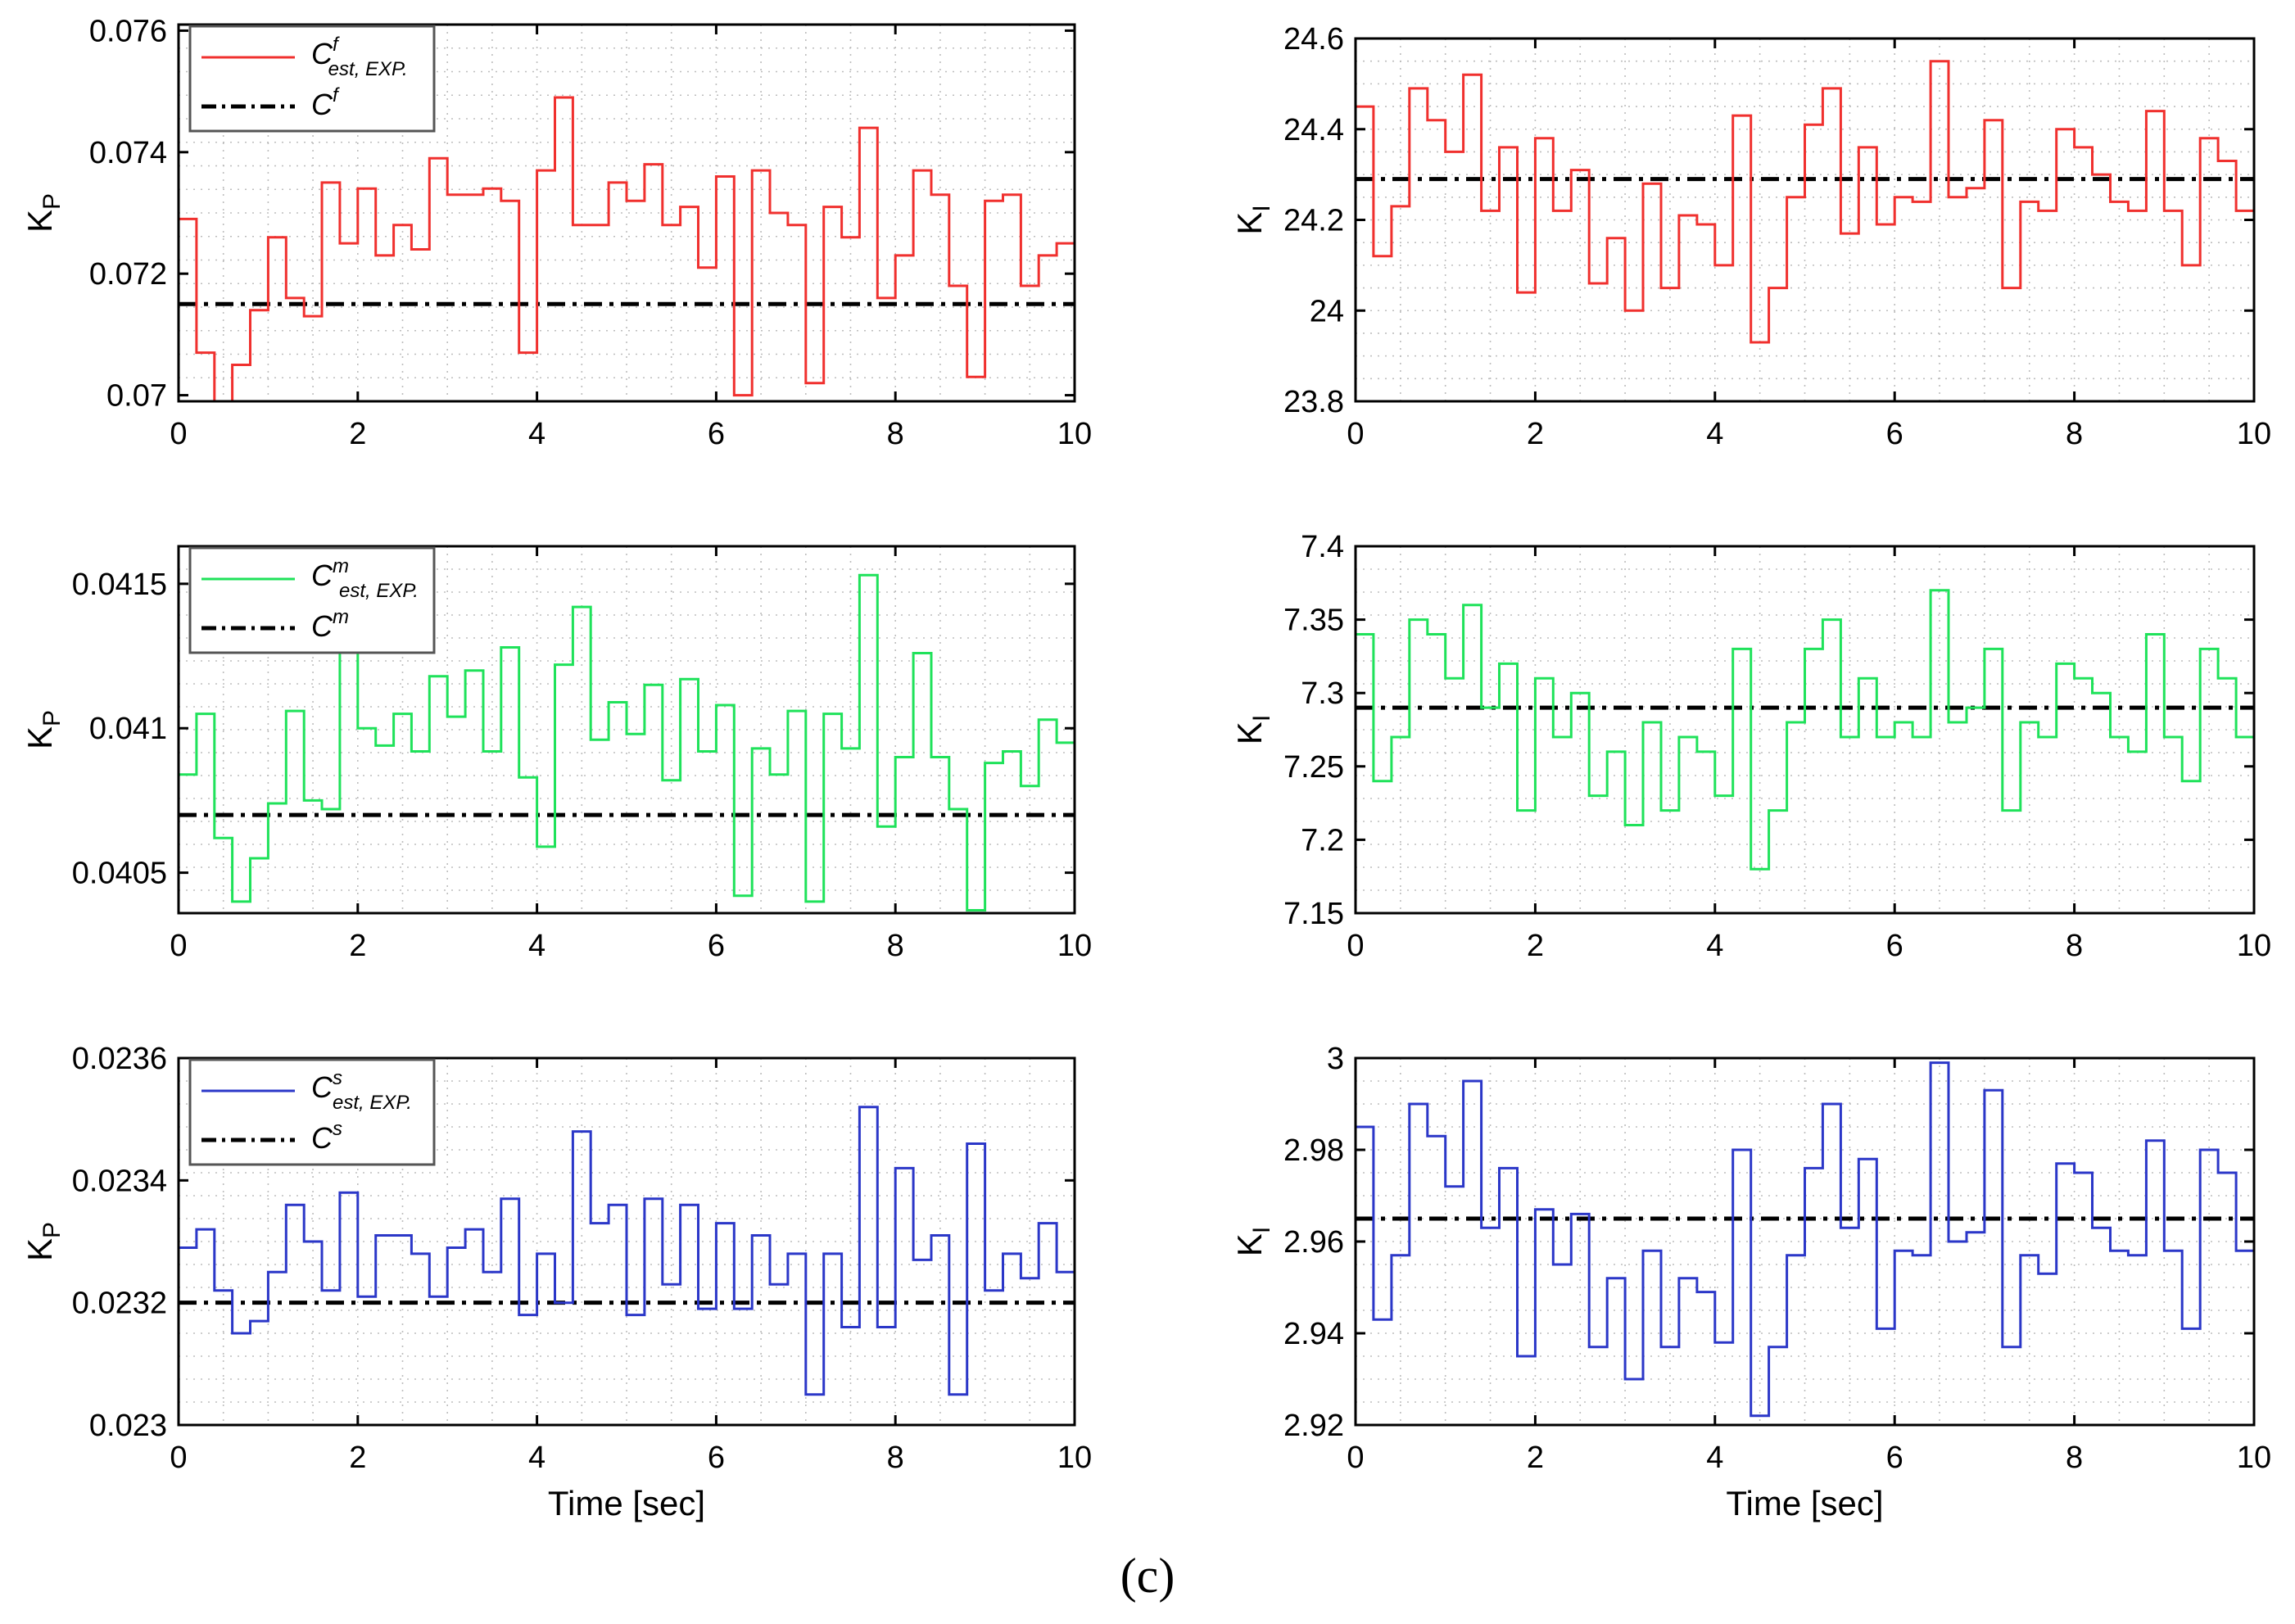  Describe the element at coordinates (1313, 1150) in the screenshot. I see `y-tick-label: 2.98` at that location.